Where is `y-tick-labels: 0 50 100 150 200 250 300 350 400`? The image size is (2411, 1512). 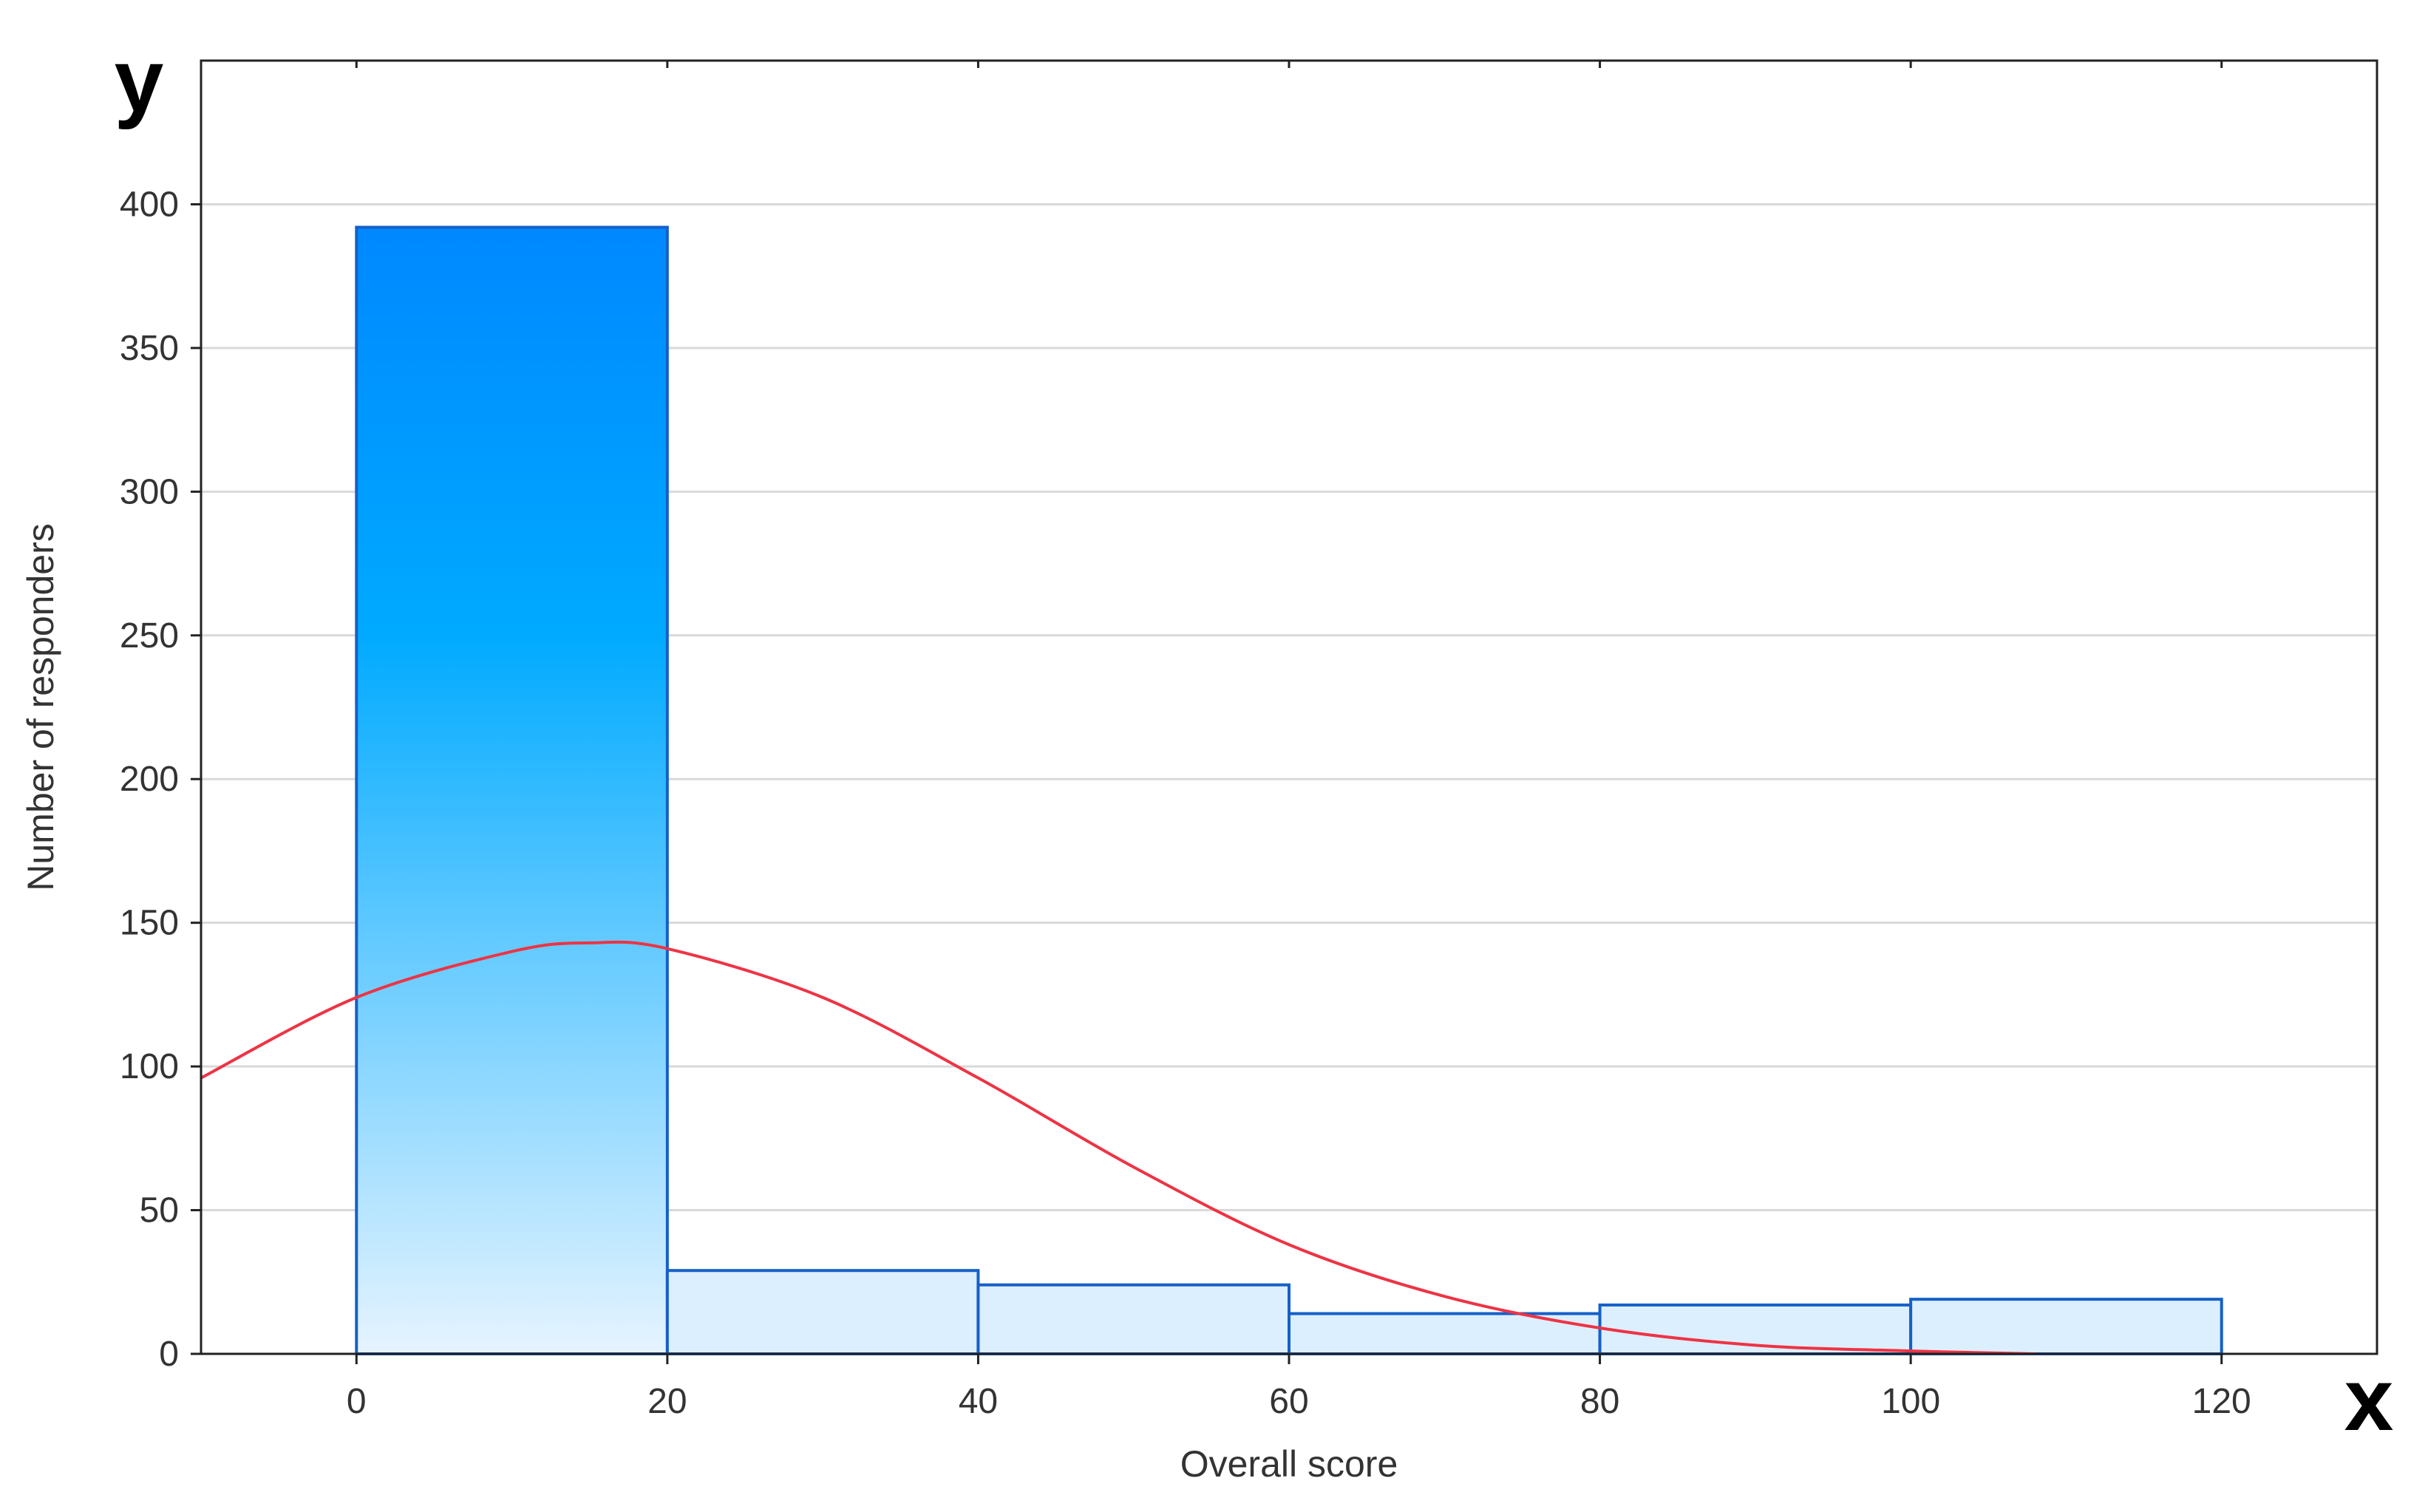
y-tick-labels: 0 50 100 150 200 250 300 350 400 is located at coordinates (149, 779).